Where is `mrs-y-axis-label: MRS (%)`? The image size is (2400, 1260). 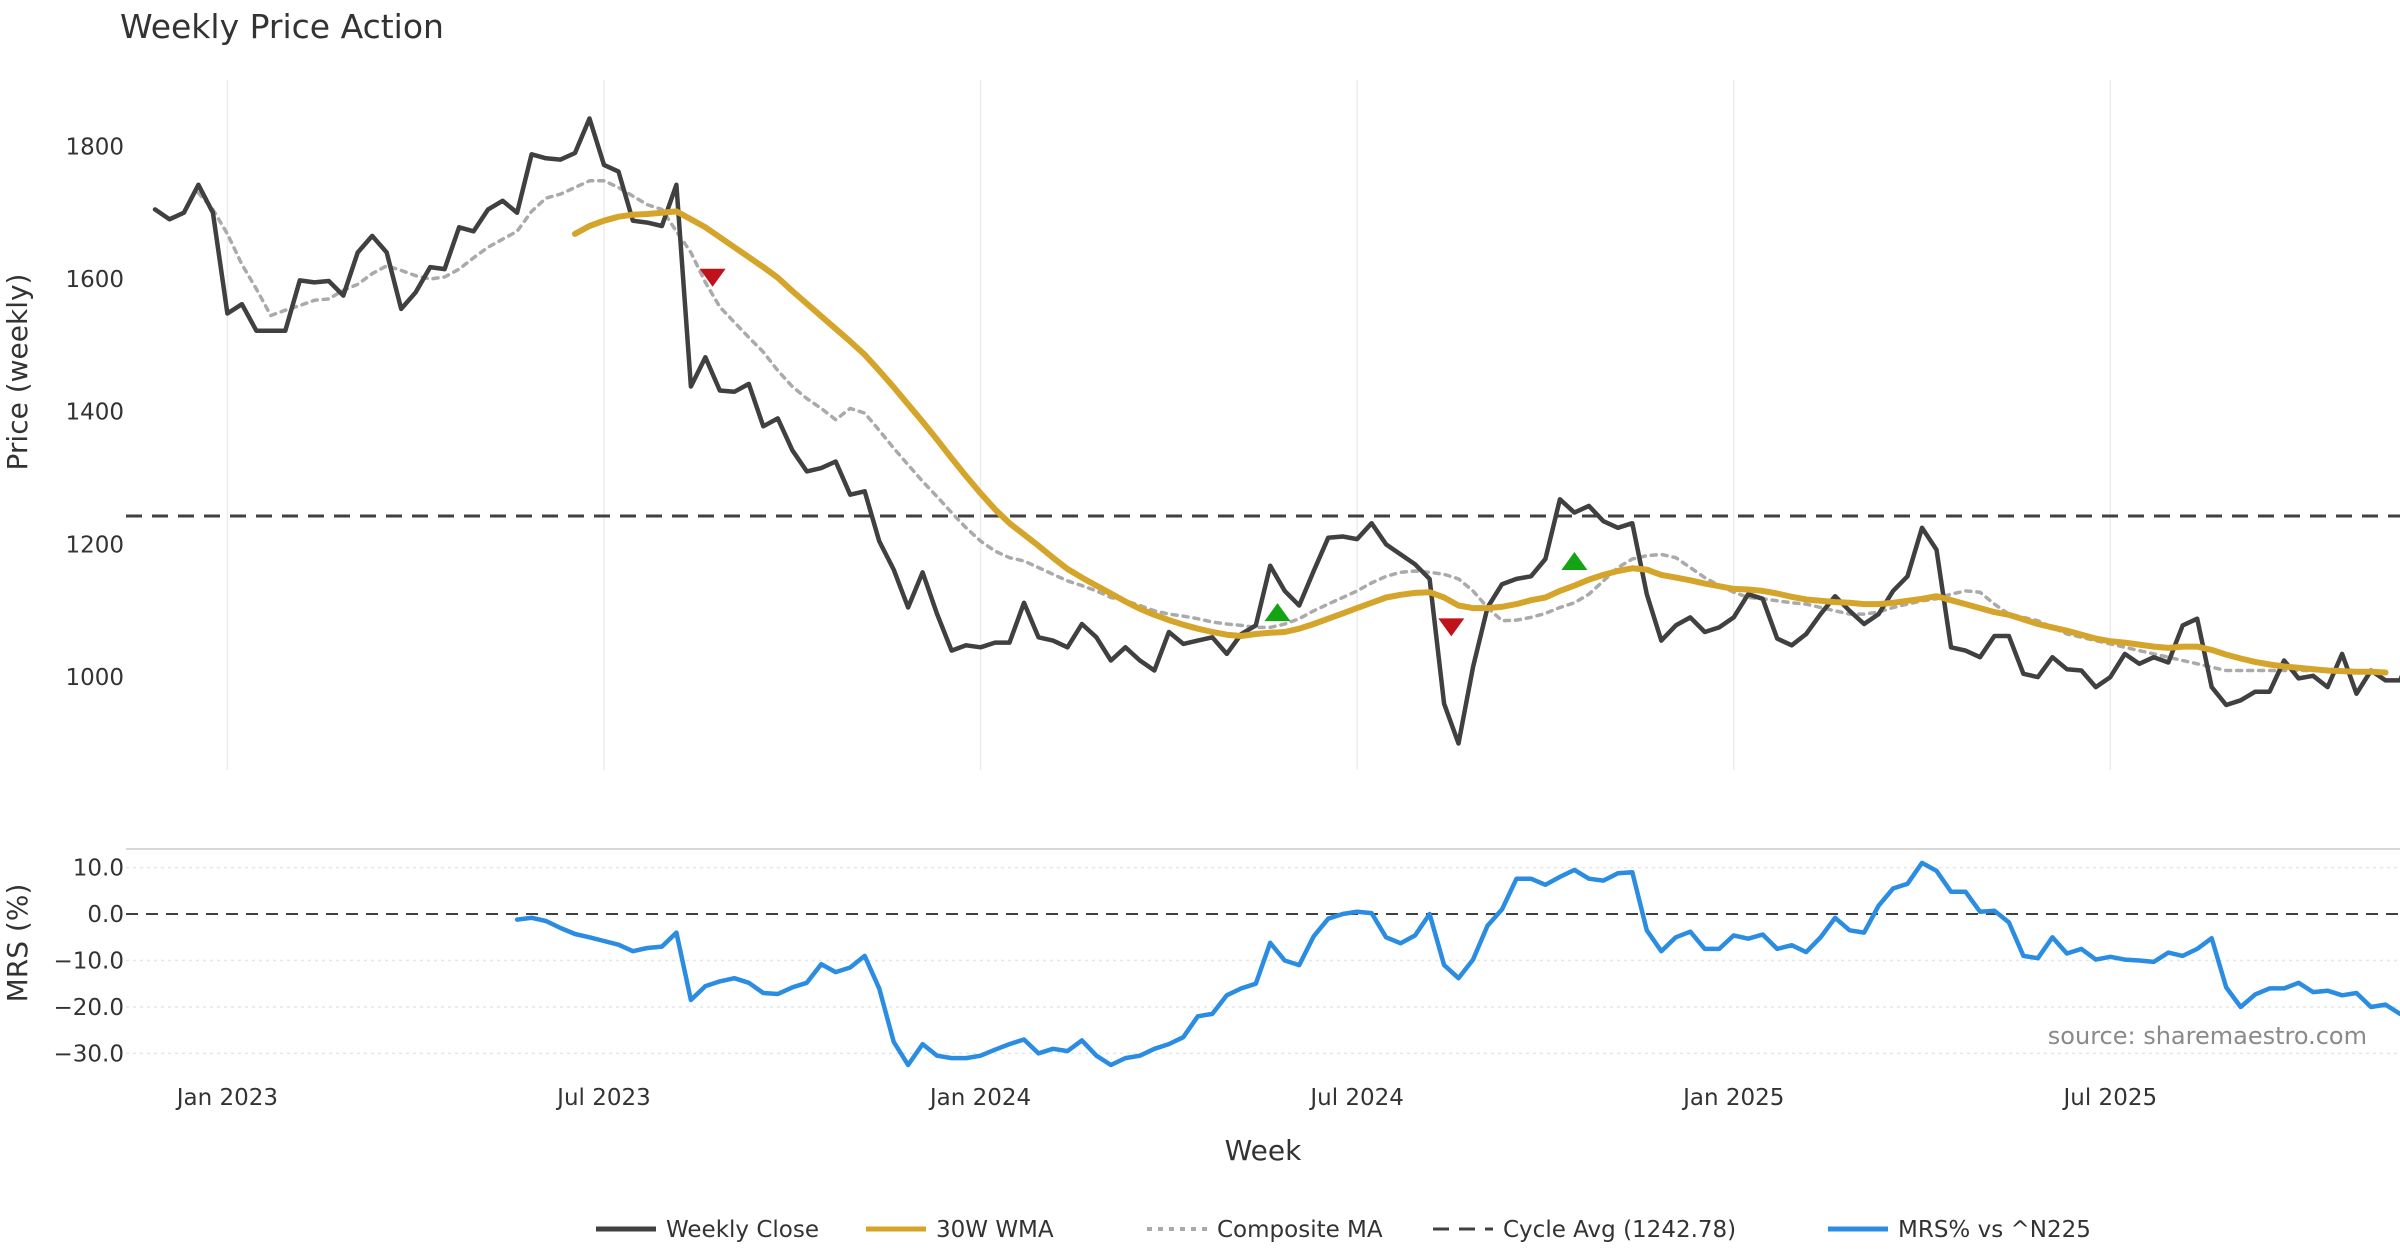
mrs-y-axis-label: MRS (%) is located at coordinates (17, 943).